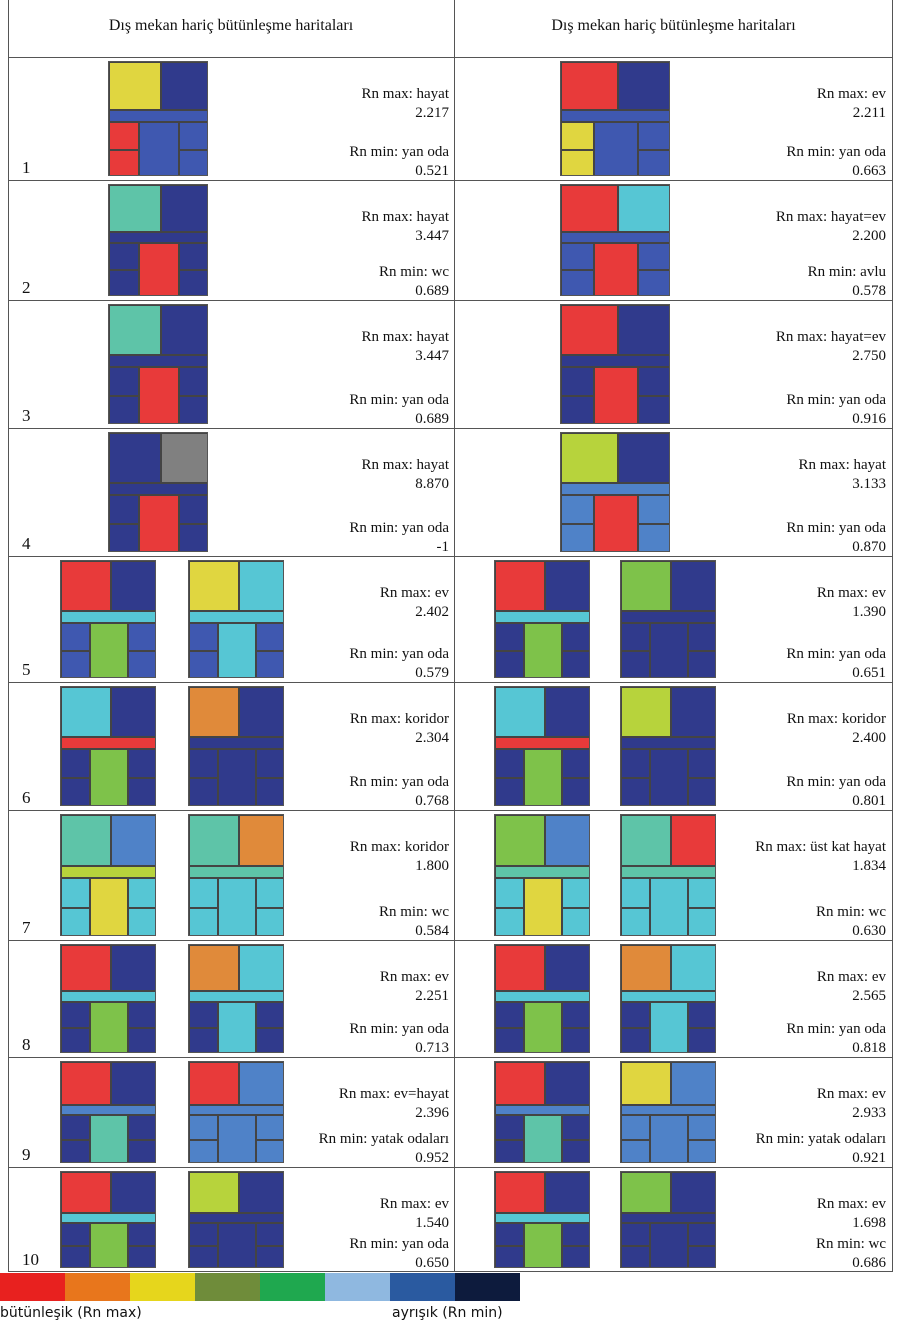 The height and width of the screenshot is (1327, 897). What do you see at coordinates (432, 1263) in the screenshot?
I see `rn-min-value-left: 0.650` at bounding box center [432, 1263].